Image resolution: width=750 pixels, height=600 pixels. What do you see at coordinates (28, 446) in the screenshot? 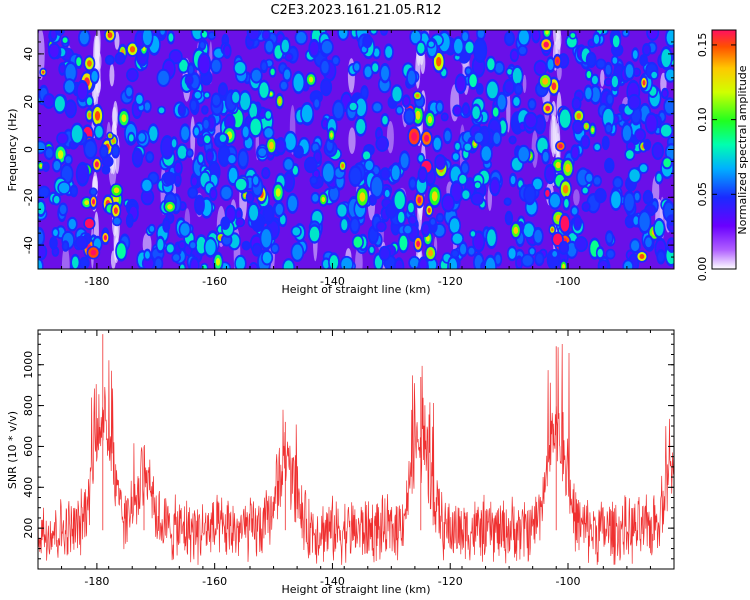
I see `y-tick-label: 600` at bounding box center [28, 446].